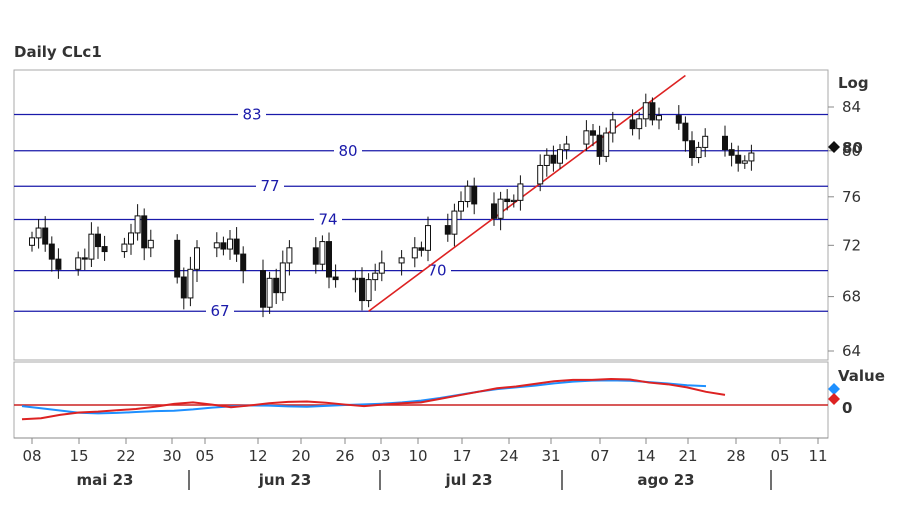 The width and height of the screenshot is (900, 506). Describe the element at coordinates (599, 456) in the screenshot. I see `x-tick-label: 07` at that location.